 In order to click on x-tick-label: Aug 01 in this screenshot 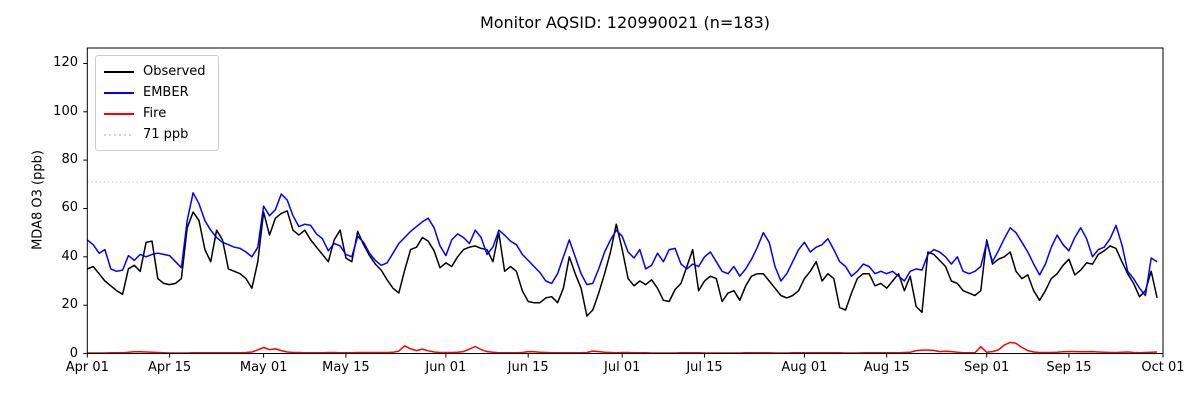, I will do `click(804, 367)`.